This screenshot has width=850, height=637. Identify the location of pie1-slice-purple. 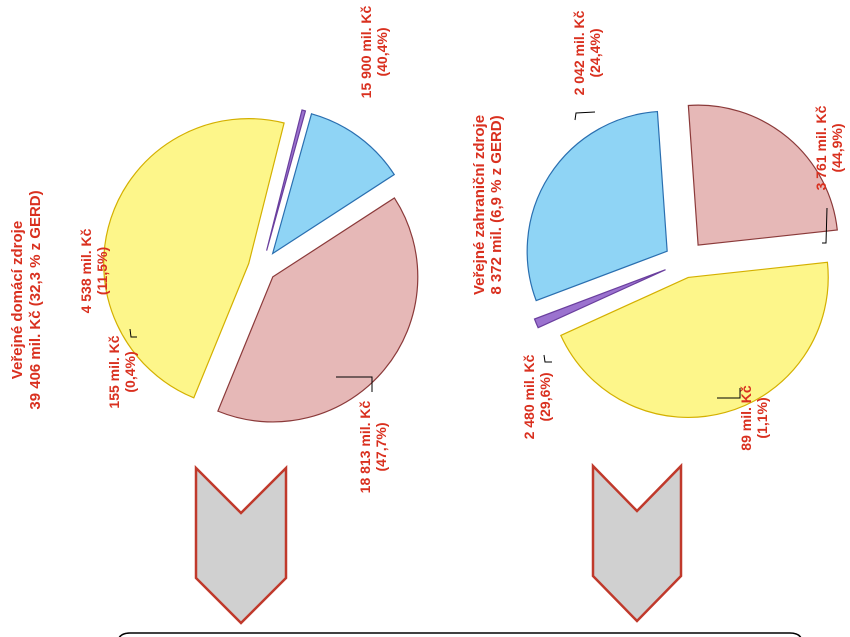
(286, 180).